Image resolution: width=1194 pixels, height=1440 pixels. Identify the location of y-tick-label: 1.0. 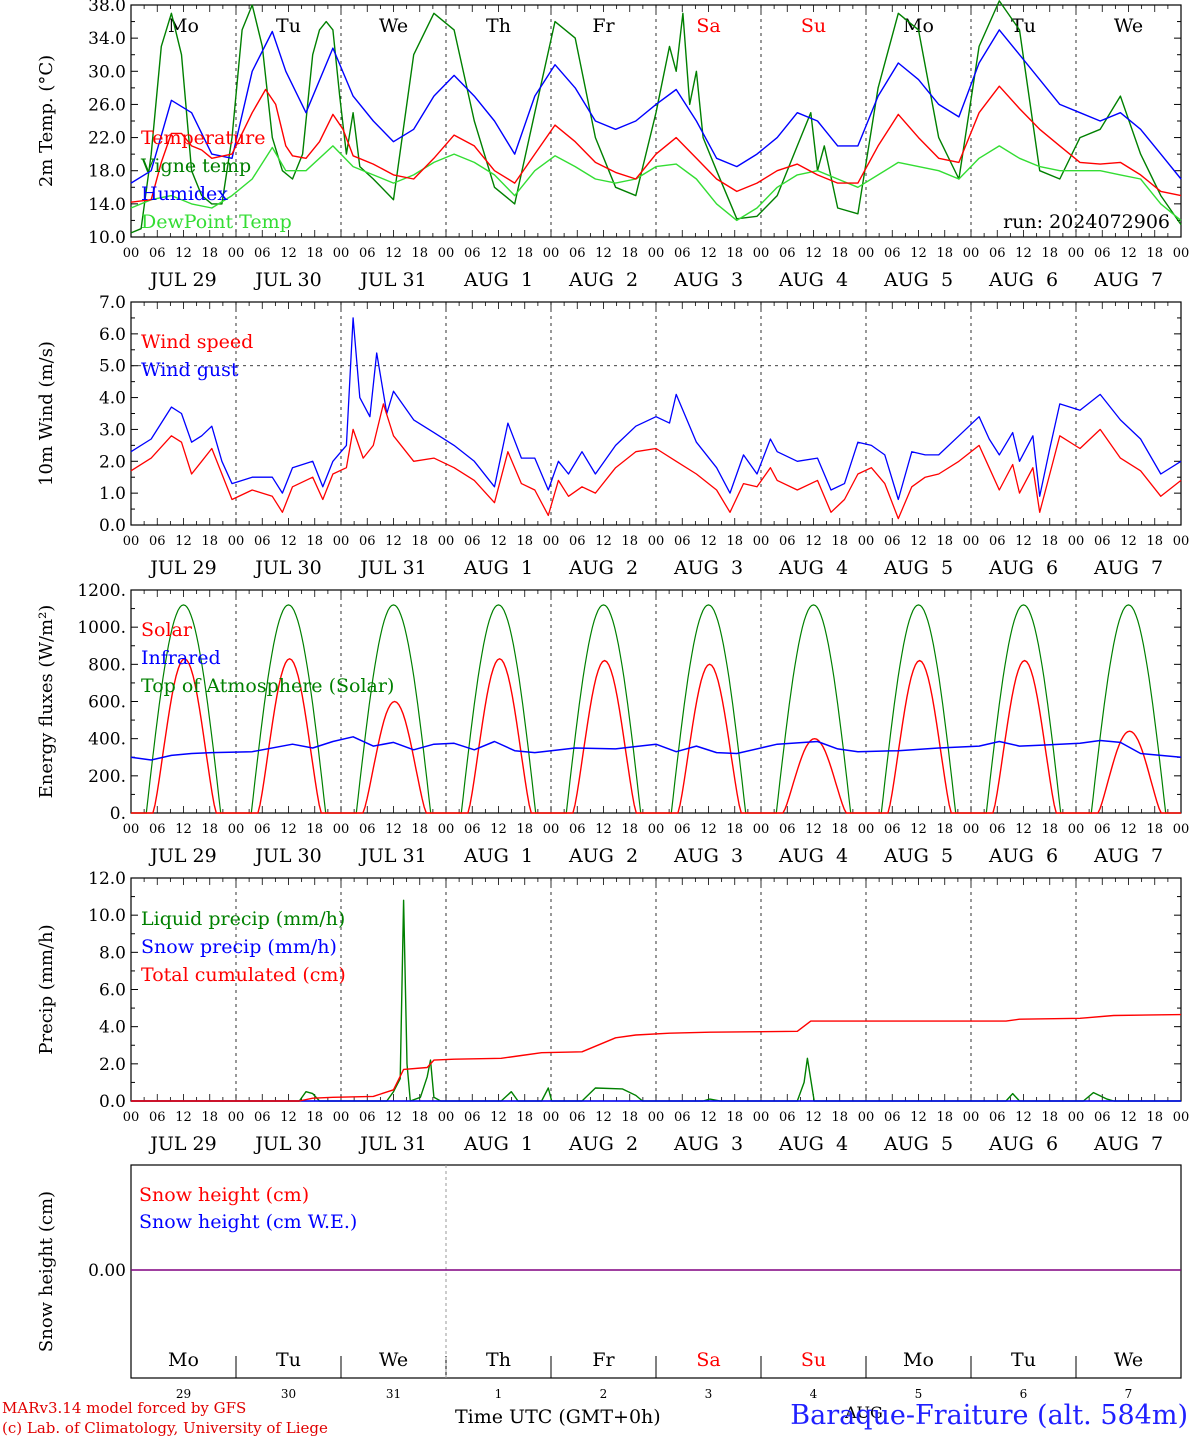
(112, 494).